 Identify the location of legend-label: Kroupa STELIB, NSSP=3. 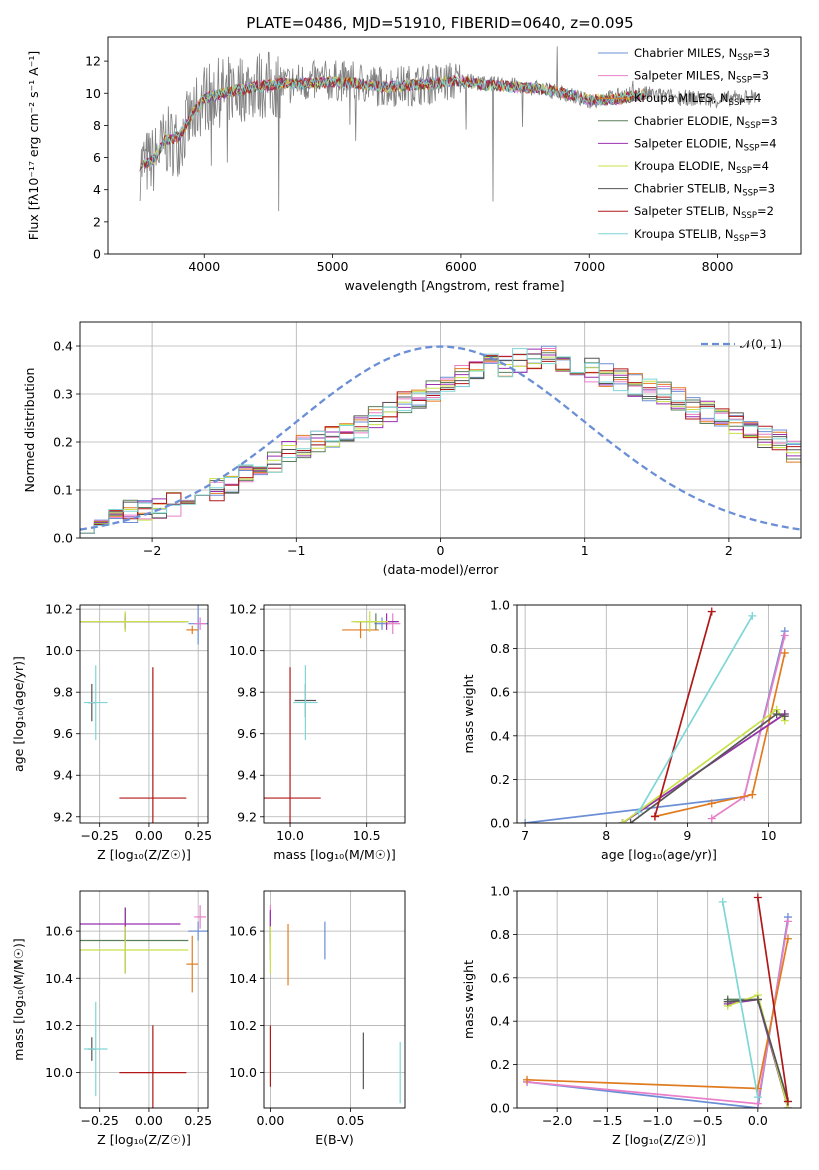
(700, 235).